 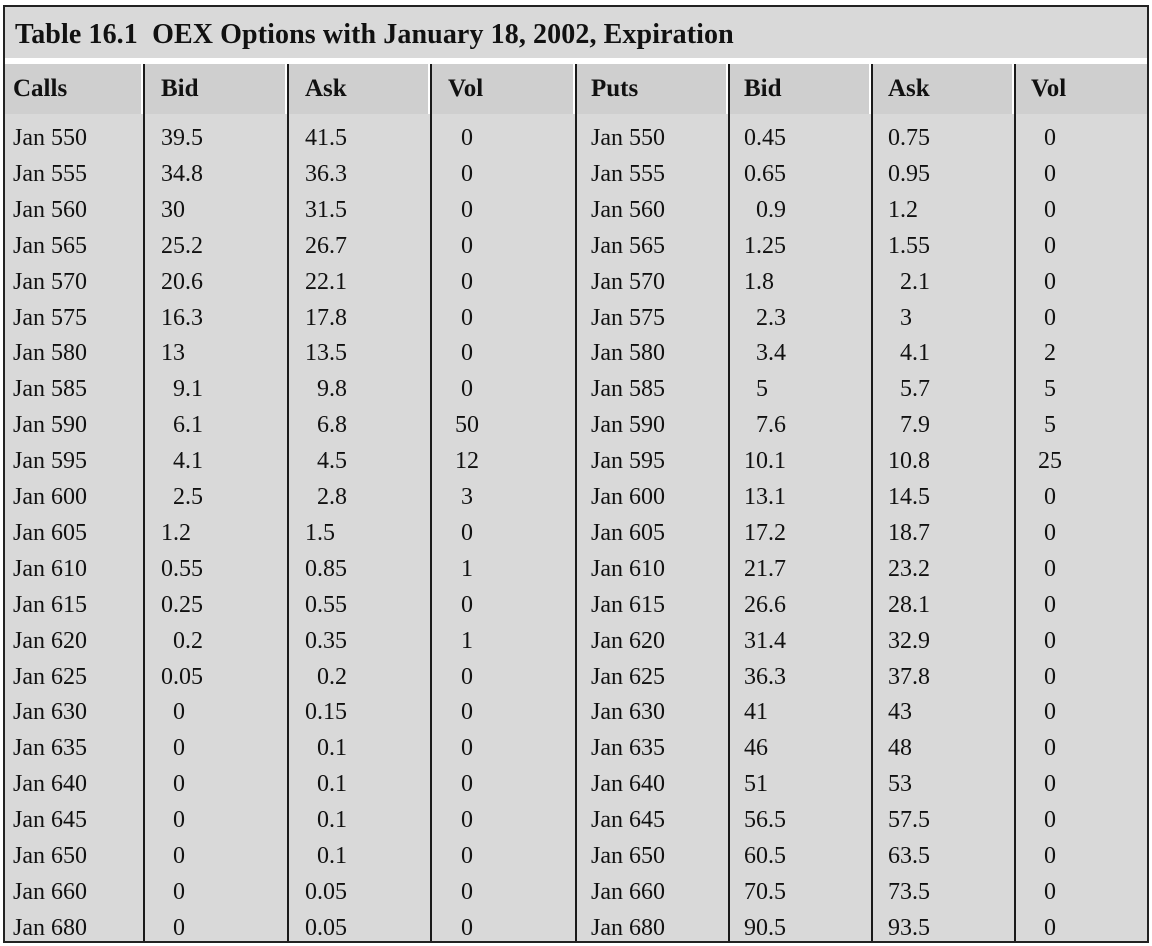 I want to click on table-cell-put-ask: 10.8, so click(x=909, y=461).